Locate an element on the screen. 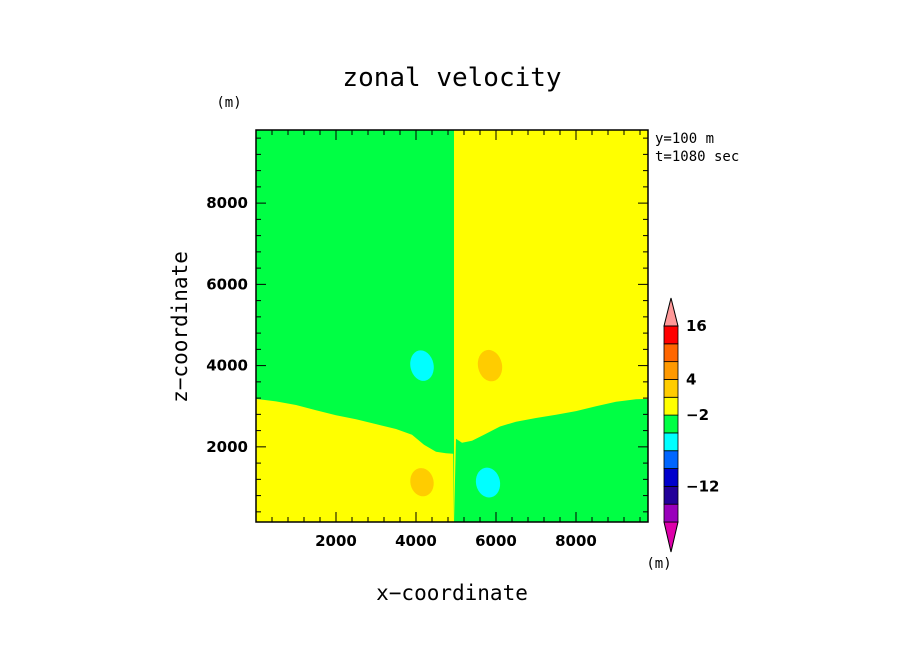 This screenshot has height=654, width=904. annotation-time: t=1080 sec is located at coordinates (697, 157).